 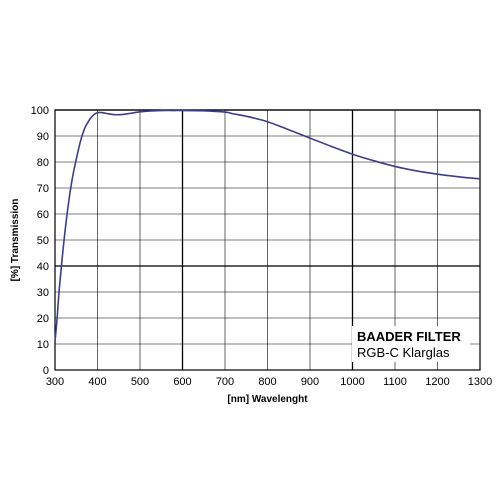 I want to click on y-axis-title: [%] Transmission, so click(x=15, y=240).